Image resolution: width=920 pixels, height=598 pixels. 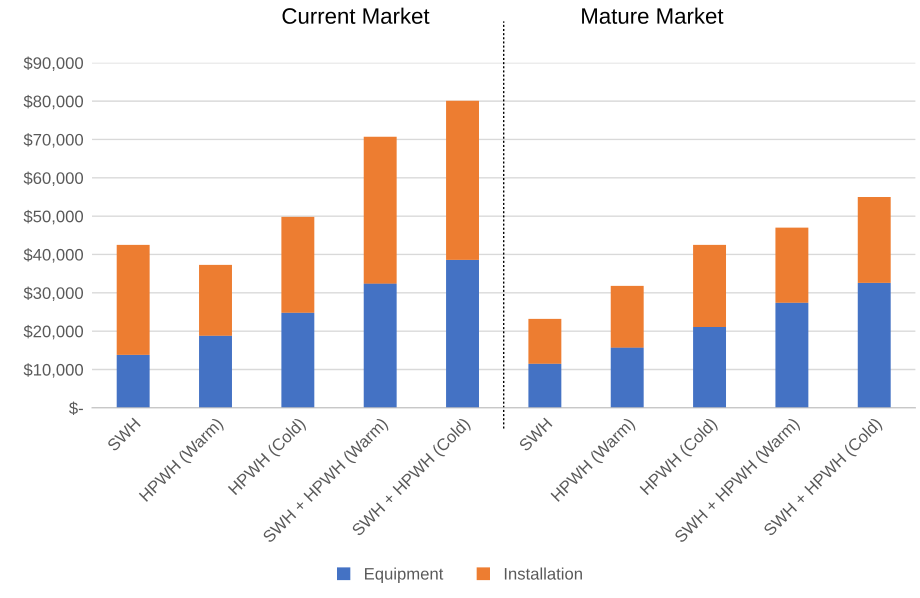 What do you see at coordinates (356, 16) in the screenshot?
I see `text: Current Market` at bounding box center [356, 16].